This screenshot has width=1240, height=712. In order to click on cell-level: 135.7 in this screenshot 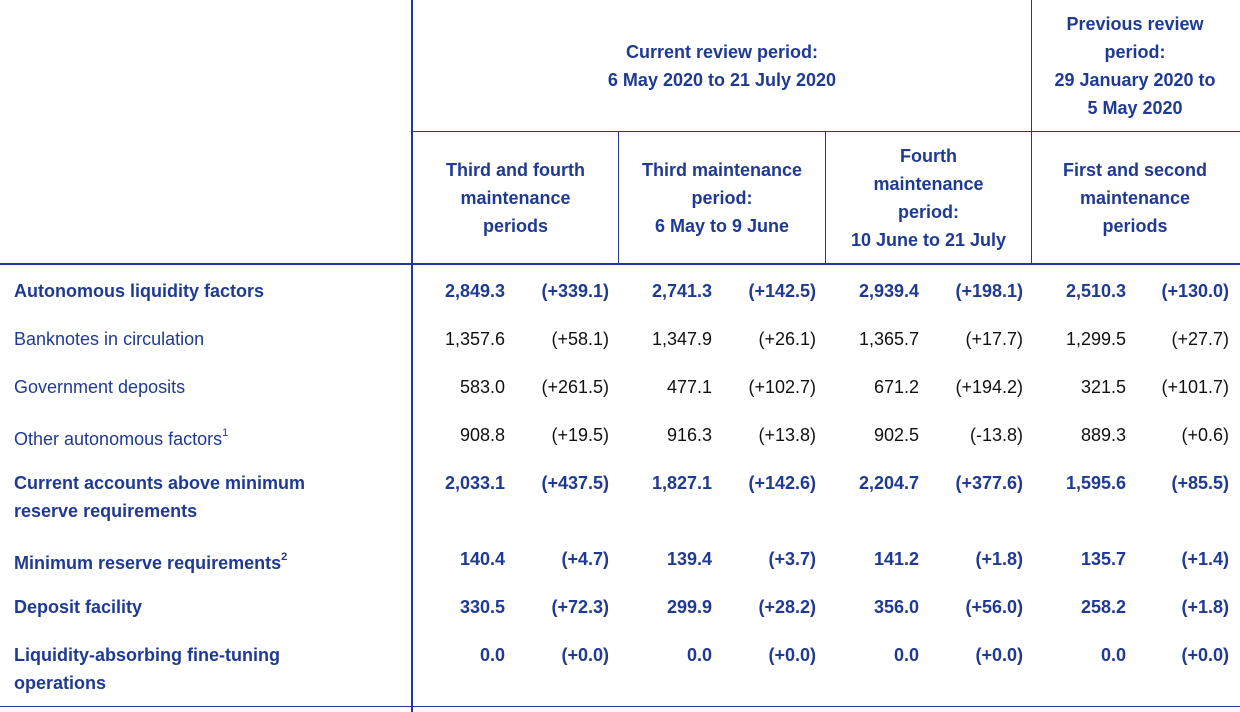, I will do `click(1103, 559)`.